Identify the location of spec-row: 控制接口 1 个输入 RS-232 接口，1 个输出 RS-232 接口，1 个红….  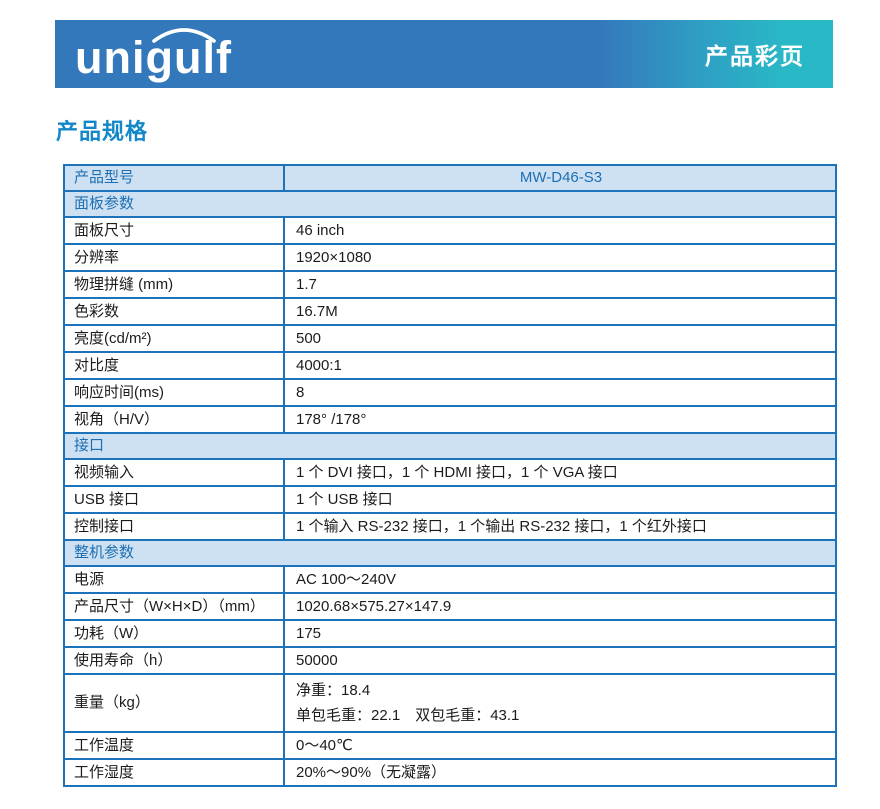
(450, 526).